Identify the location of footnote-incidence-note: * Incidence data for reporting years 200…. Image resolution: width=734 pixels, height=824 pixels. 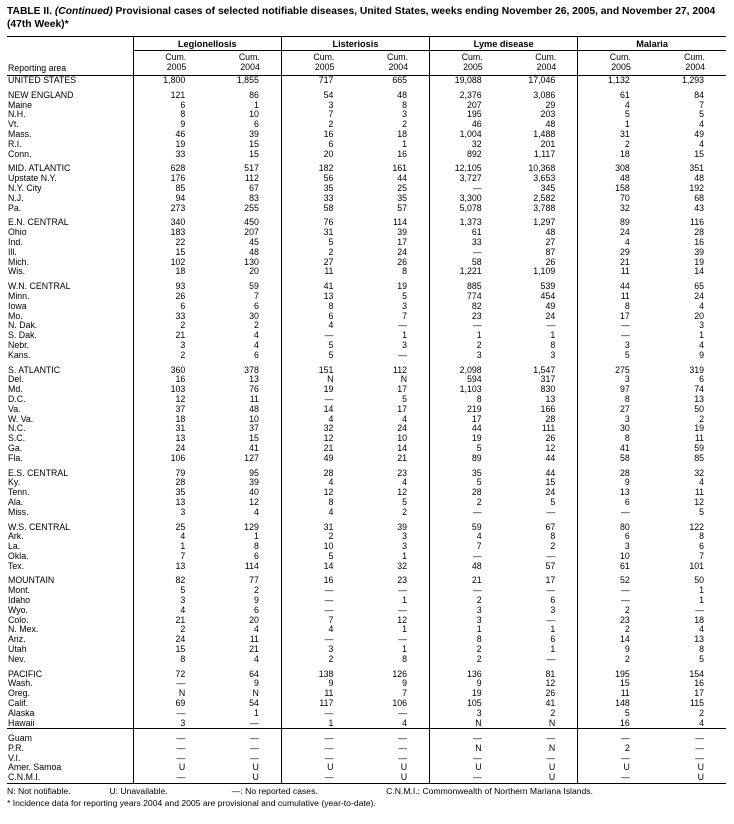
(191, 803).